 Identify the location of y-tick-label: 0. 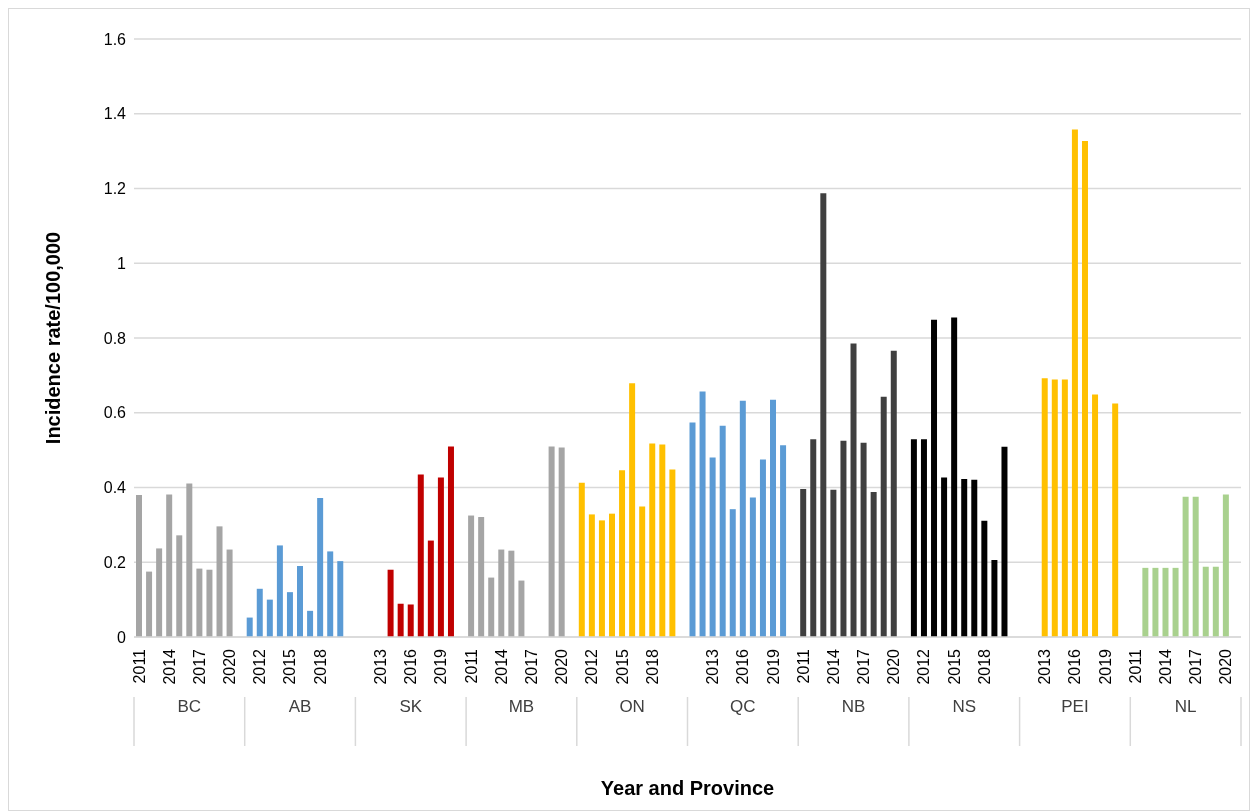
(122, 637).